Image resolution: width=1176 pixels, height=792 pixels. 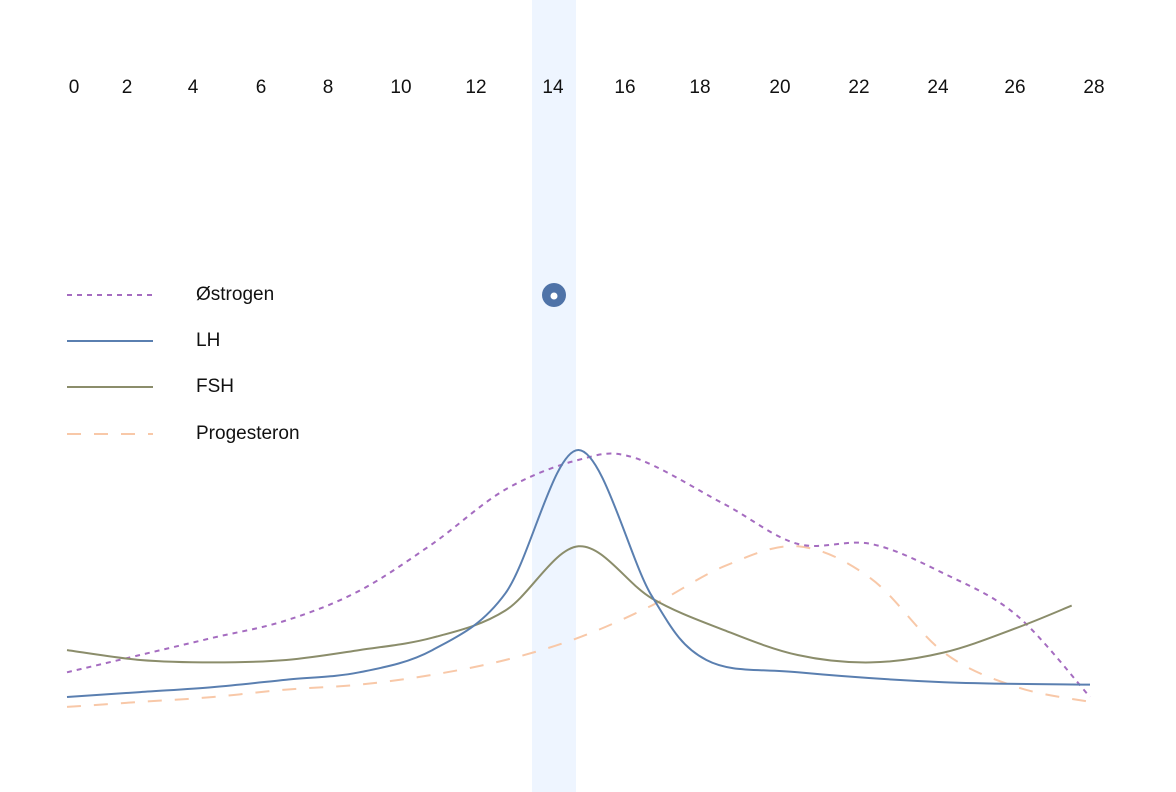 What do you see at coordinates (938, 87) in the screenshot?
I see `x-tick-label: 24` at bounding box center [938, 87].